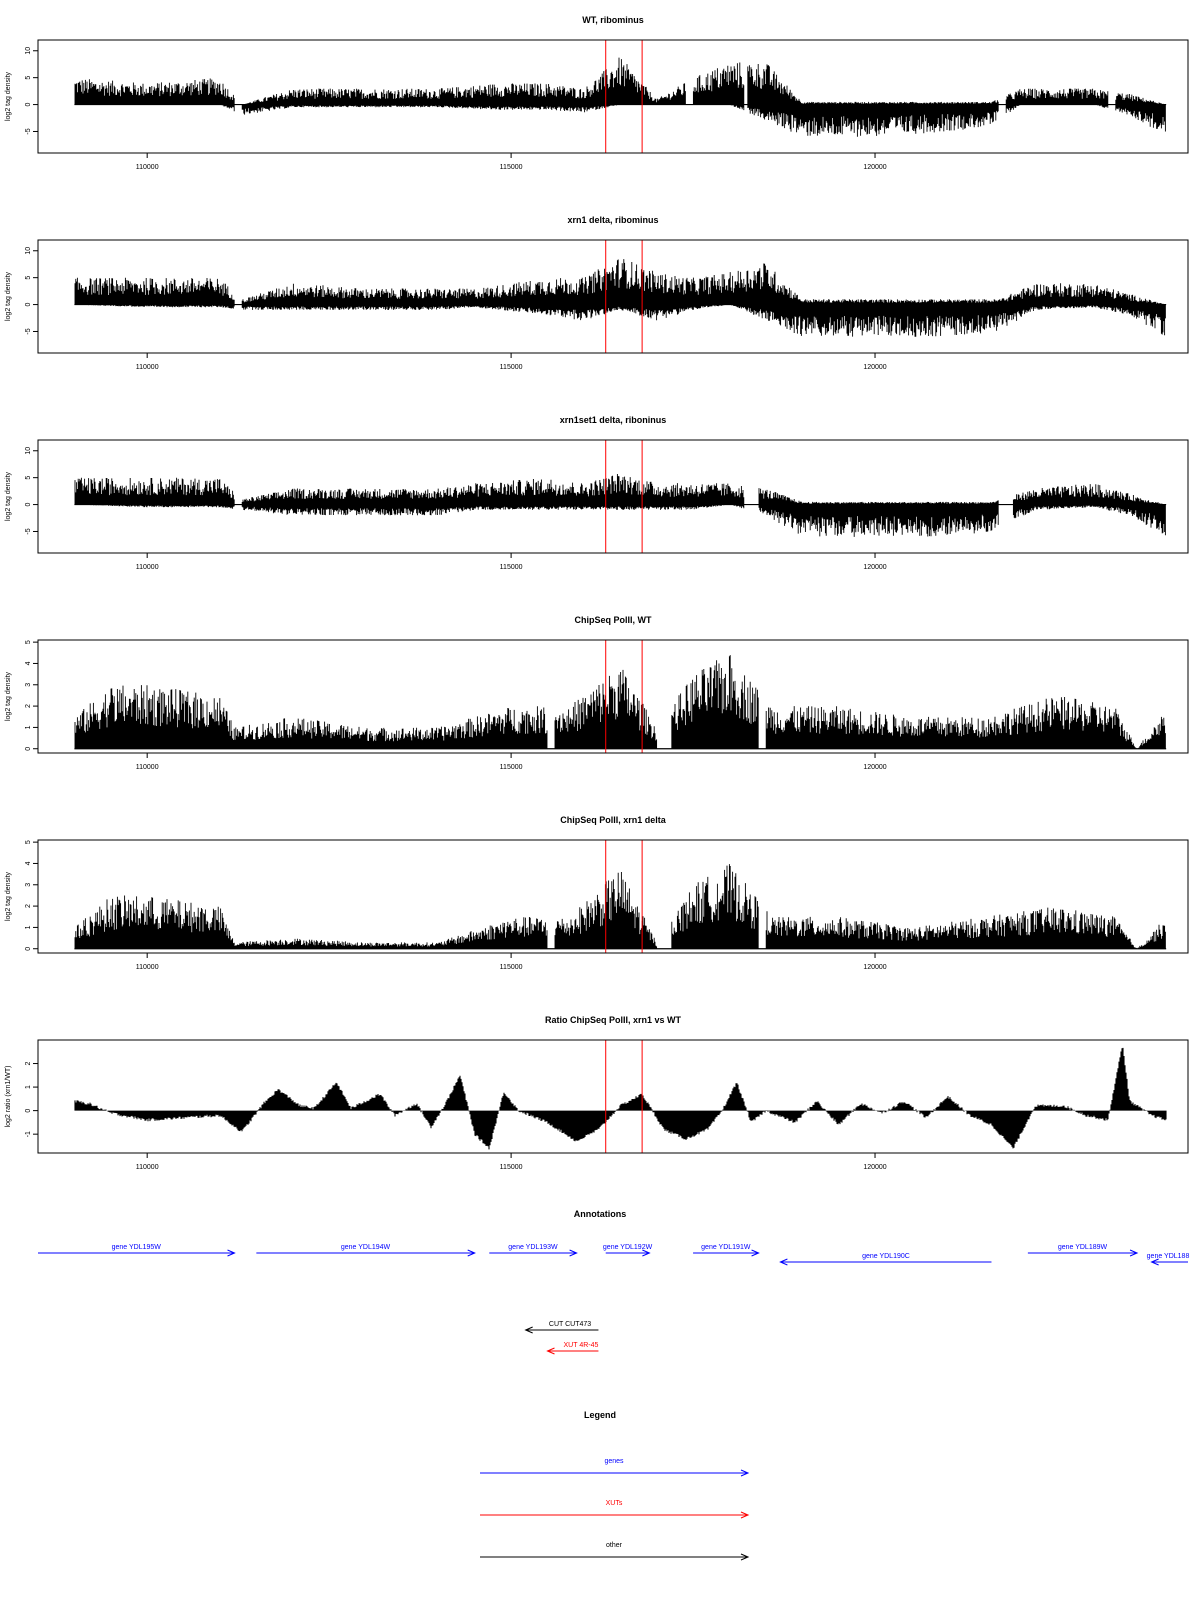 Image resolution: width=1200 pixels, height=1600 pixels. What do you see at coordinates (615, 1509) in the screenshot?
I see `legend-items: genes XUTs other` at bounding box center [615, 1509].